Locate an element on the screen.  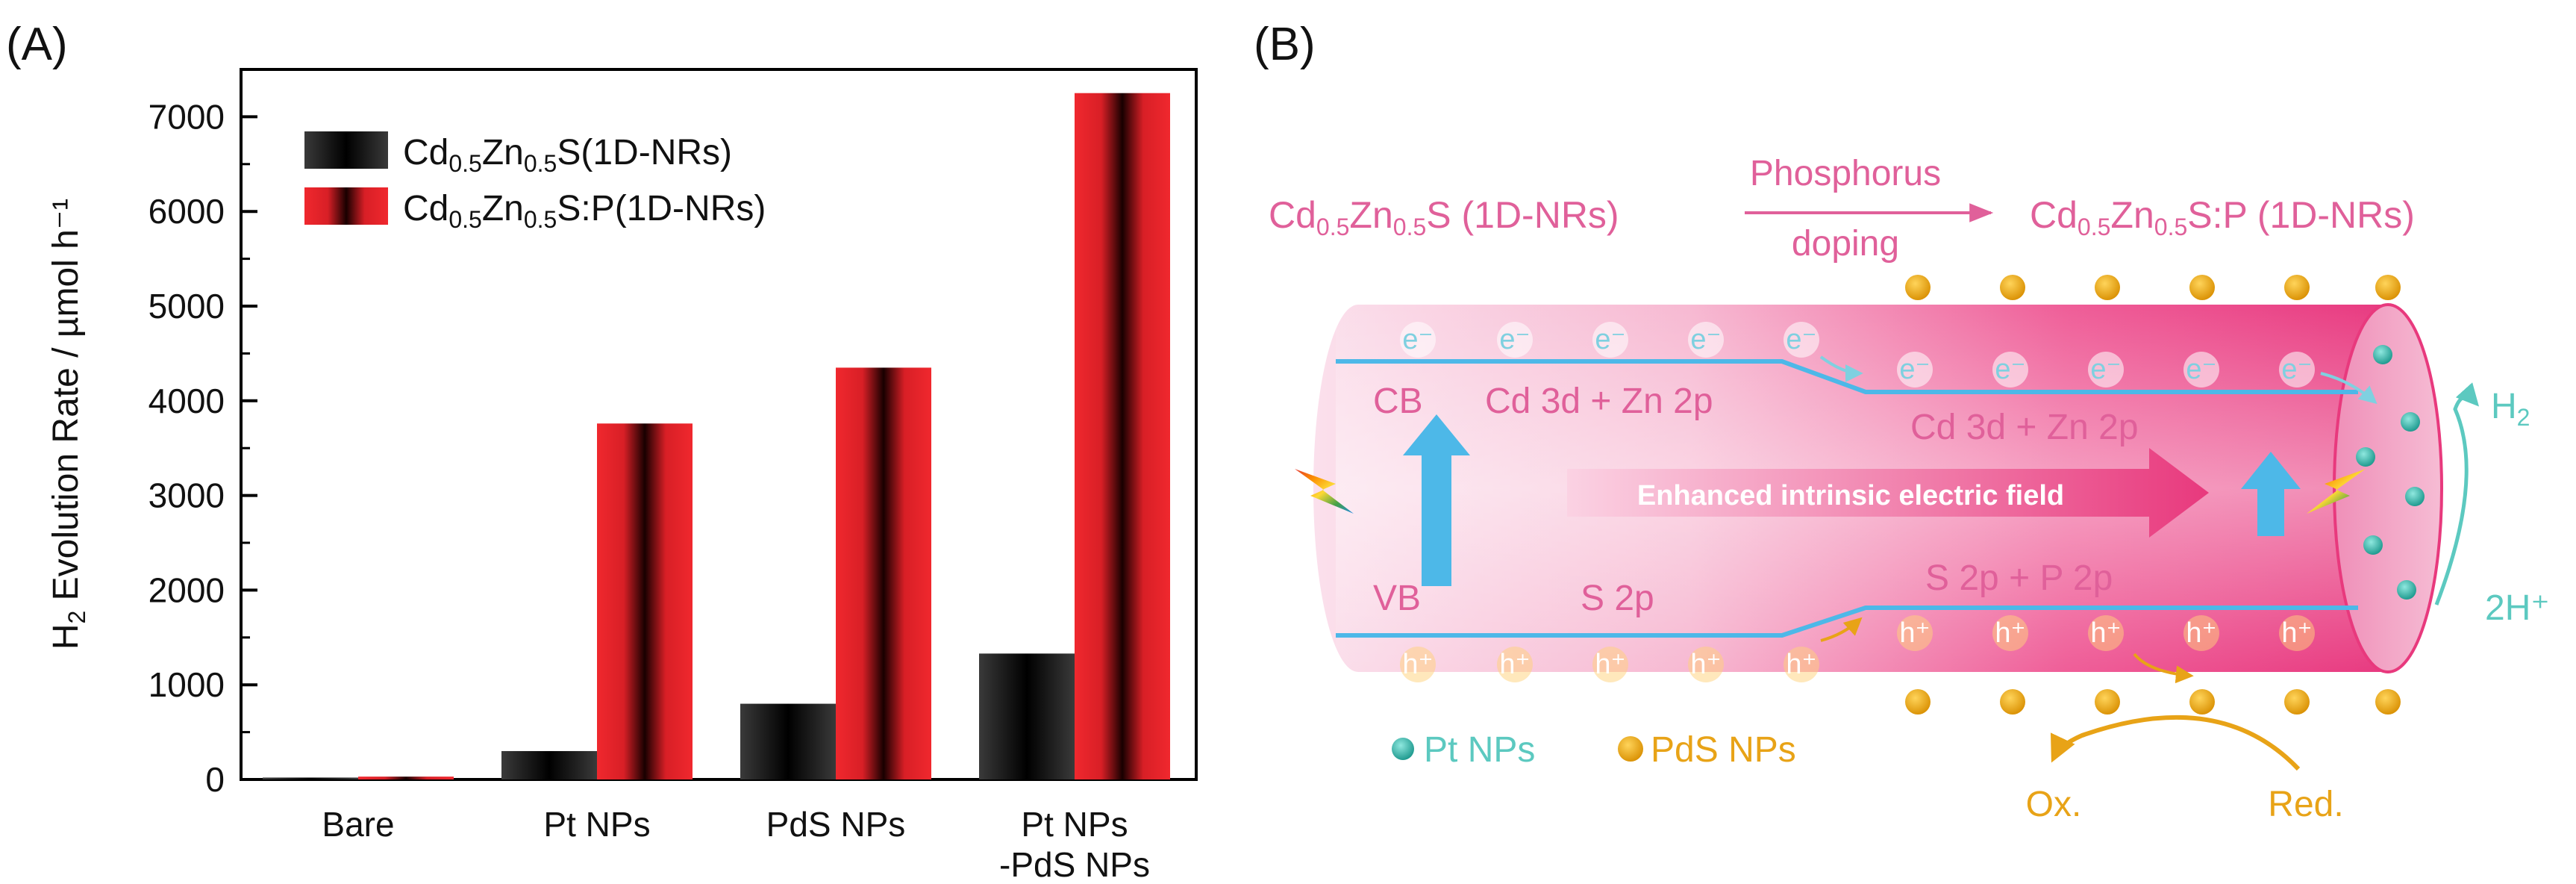
ox-label: Ox. is located at coordinates (2054, 804).